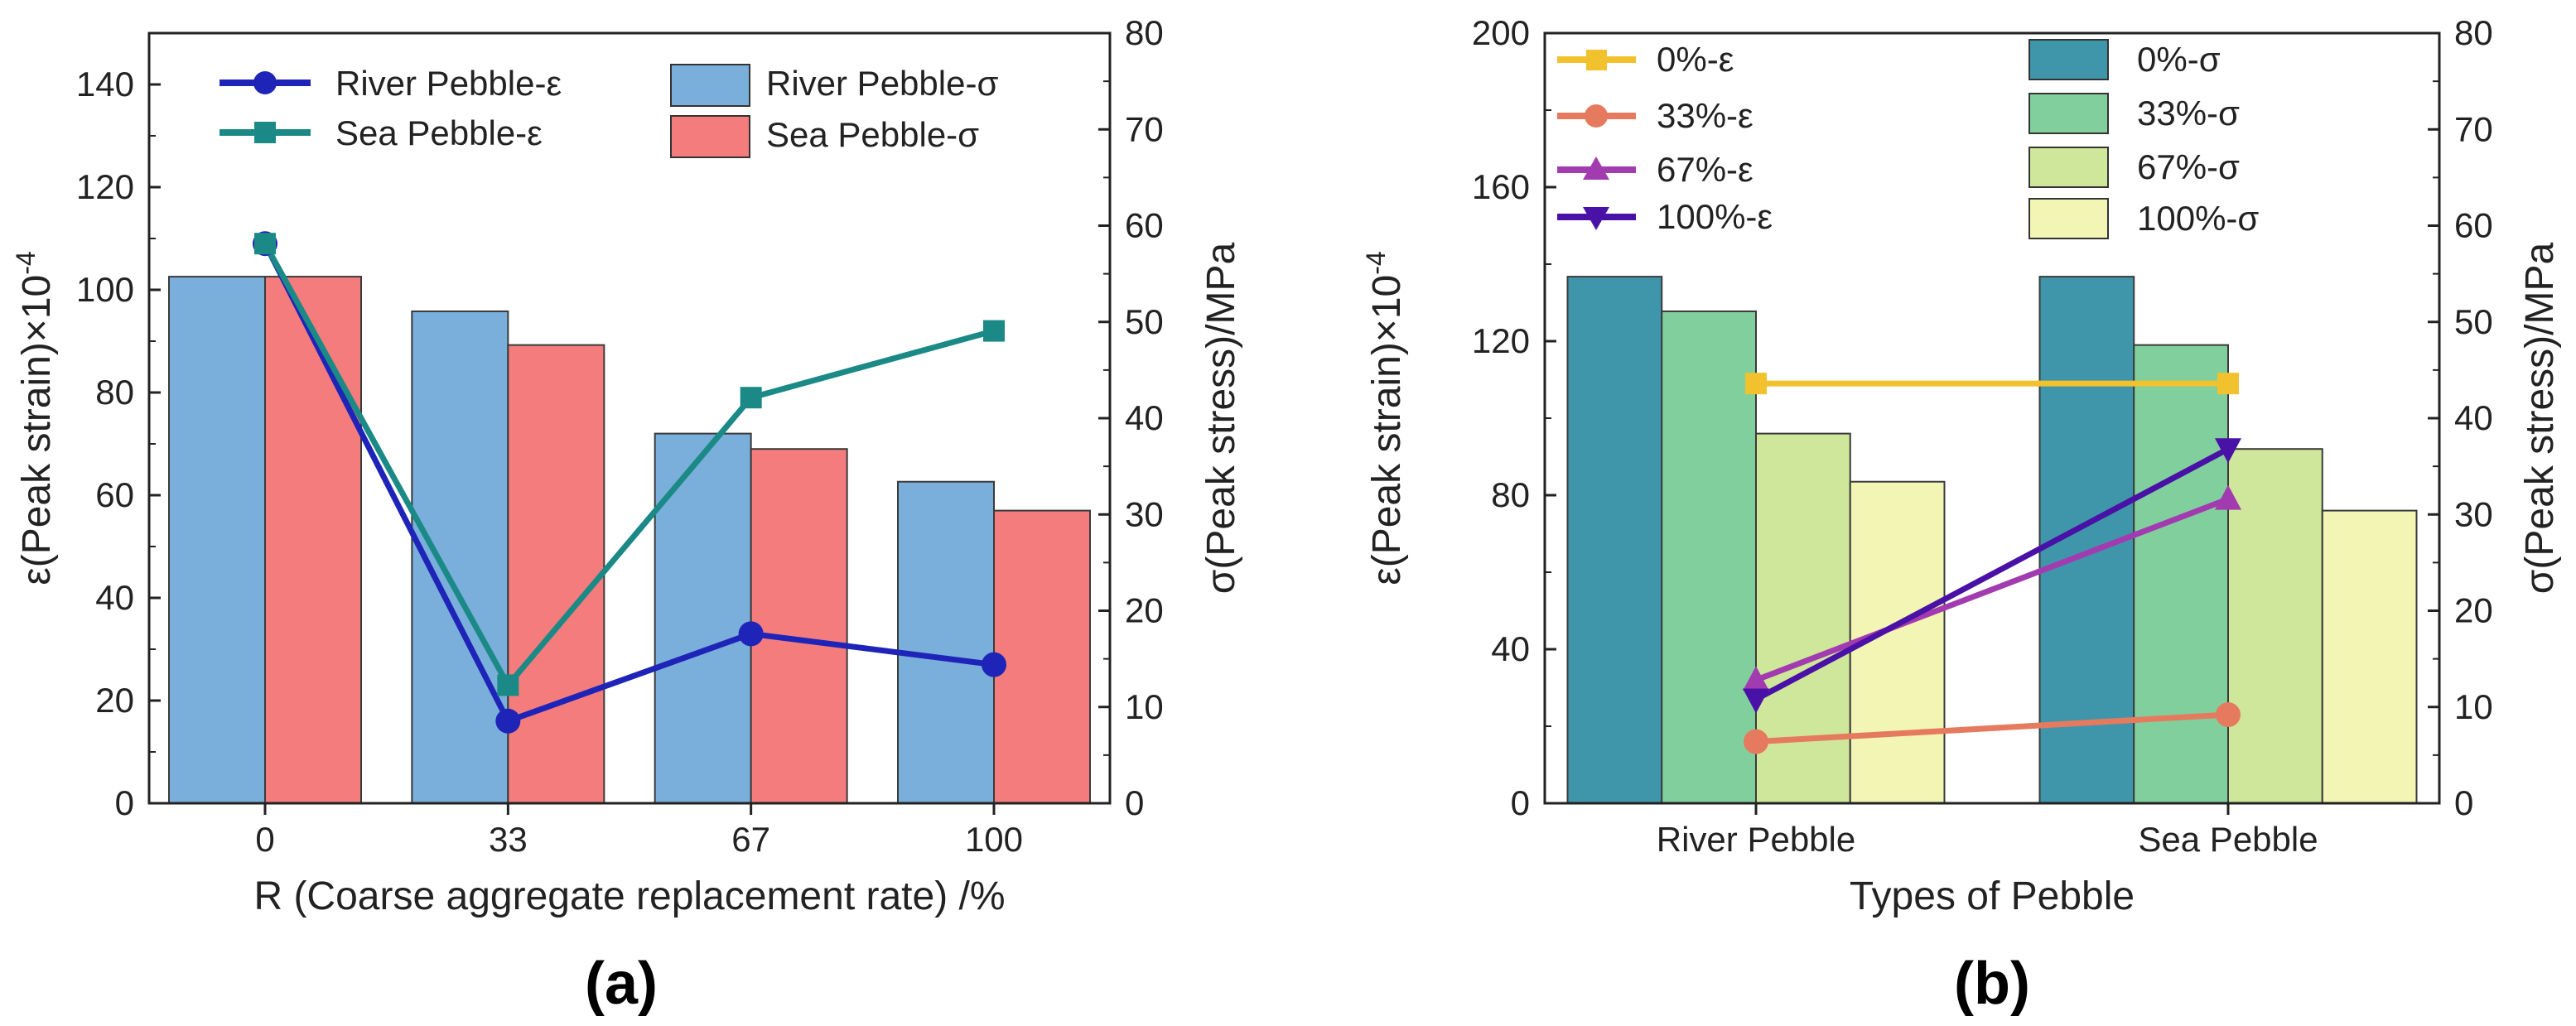 Image resolution: width=2576 pixels, height=1026 pixels. Describe the element at coordinates (1655, 169) in the screenshot. I see `panel-b-legend-item-67-eps: 67%-ε` at that location.